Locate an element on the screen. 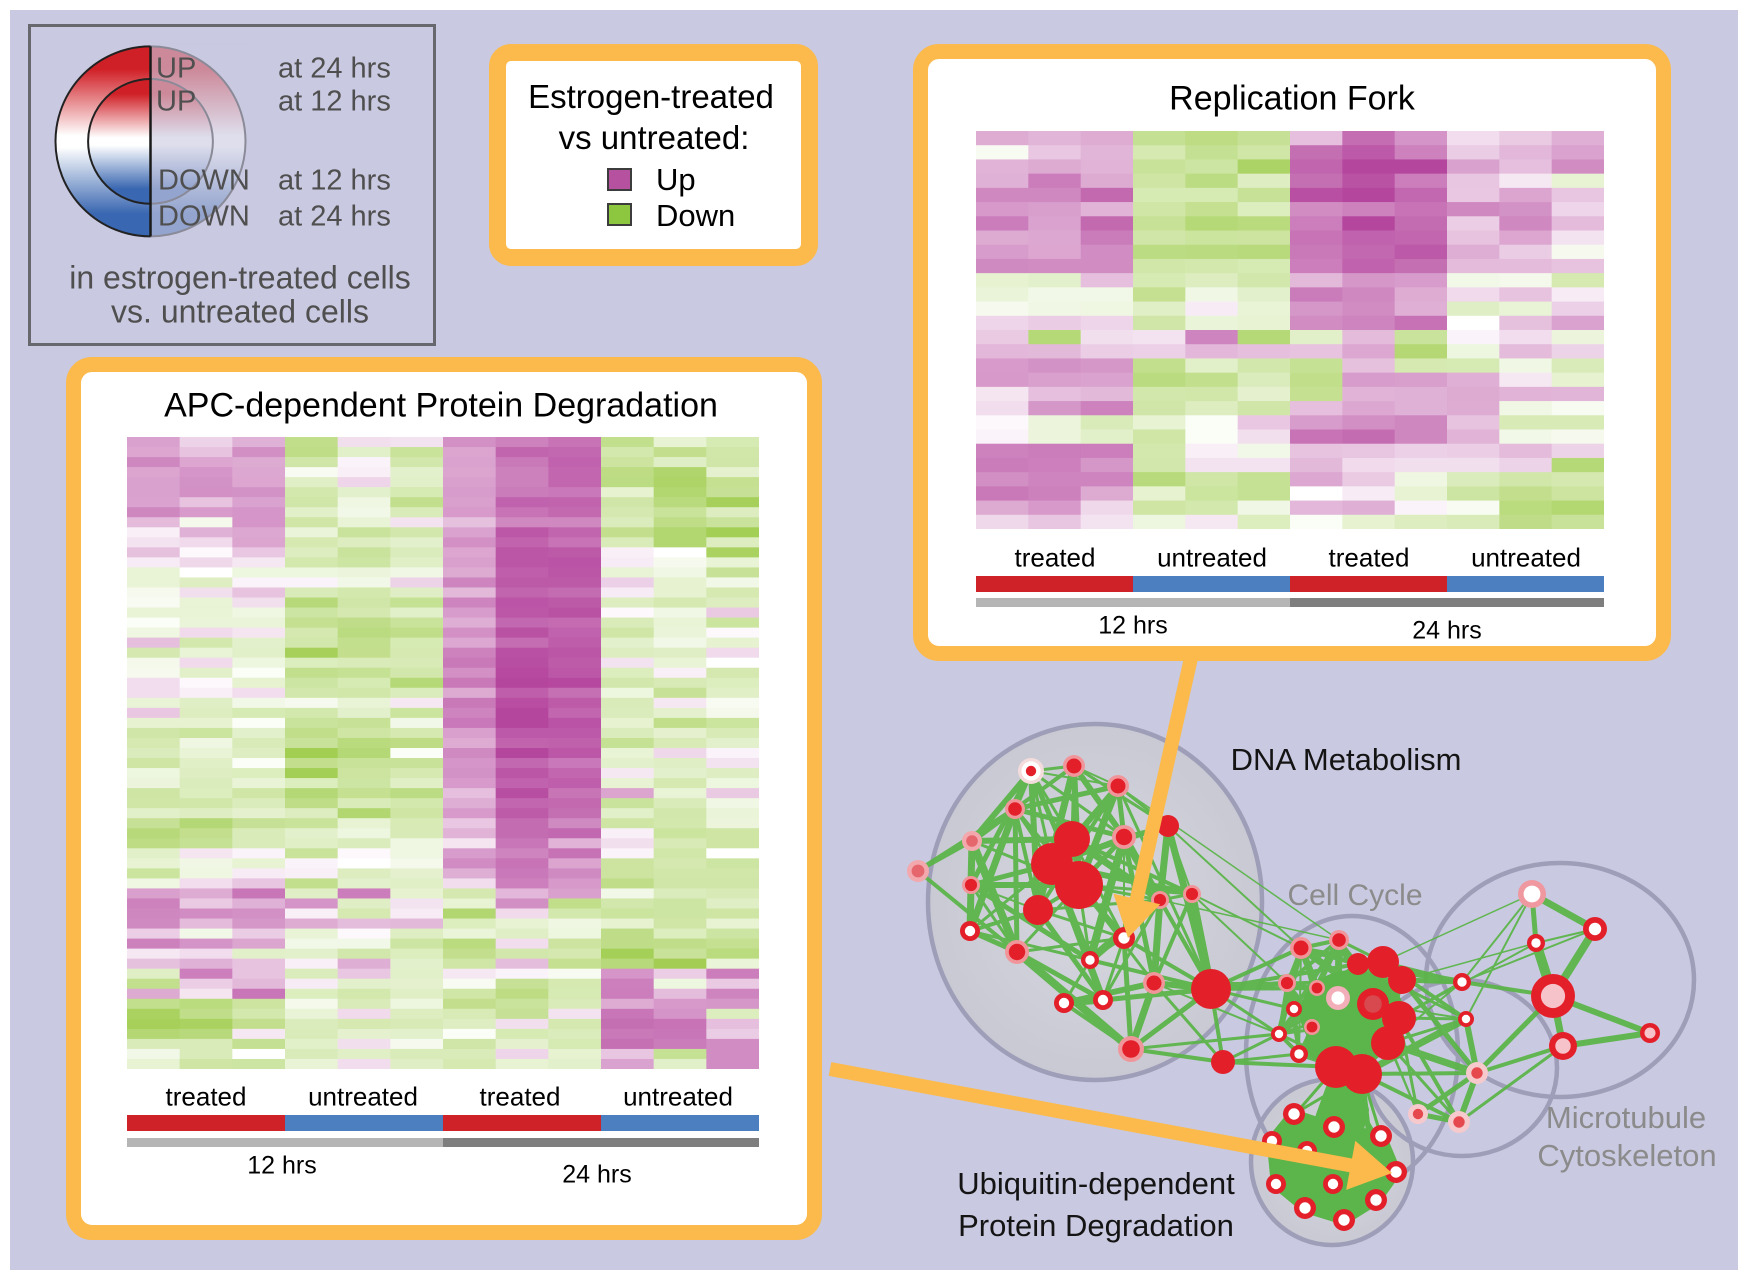  dna-metabolism-label: DNA Metabolism is located at coordinates (1346, 759).